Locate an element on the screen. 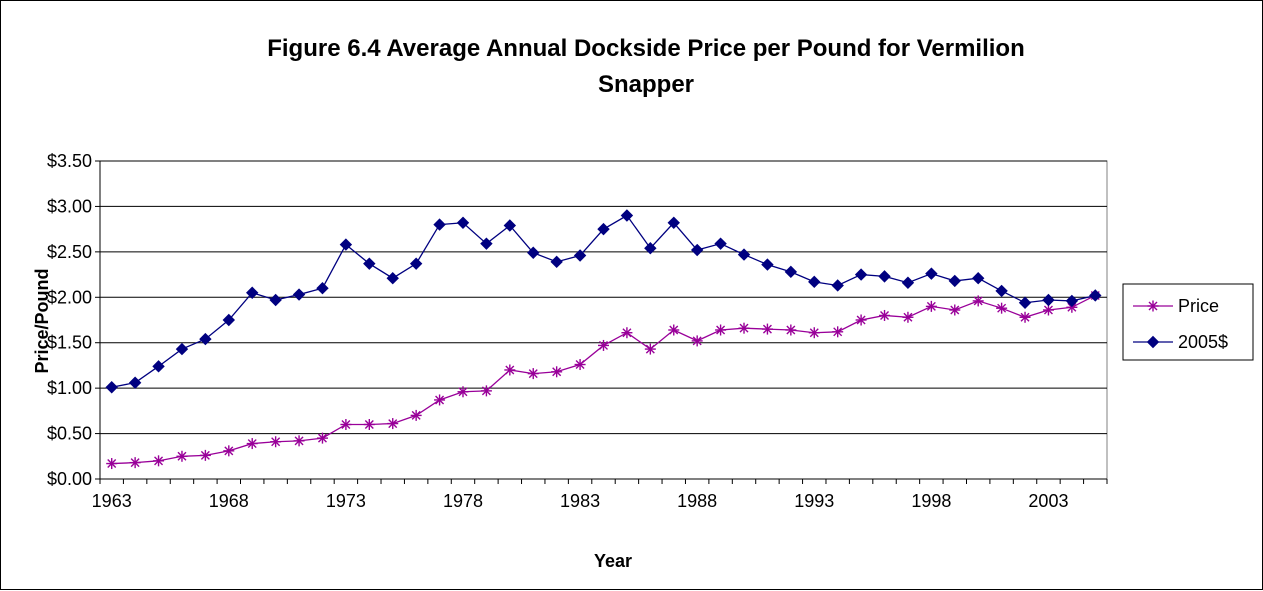 This screenshot has height=591, width=1263. y-tick-label: $1.00 is located at coordinates (69, 388).